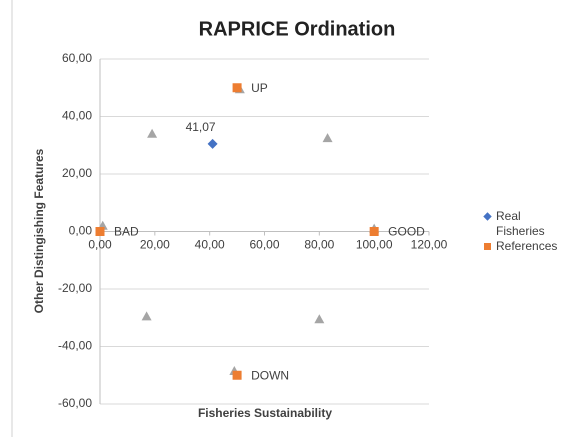  I want to click on legend: Real Fisheries References, so click(523, 231).